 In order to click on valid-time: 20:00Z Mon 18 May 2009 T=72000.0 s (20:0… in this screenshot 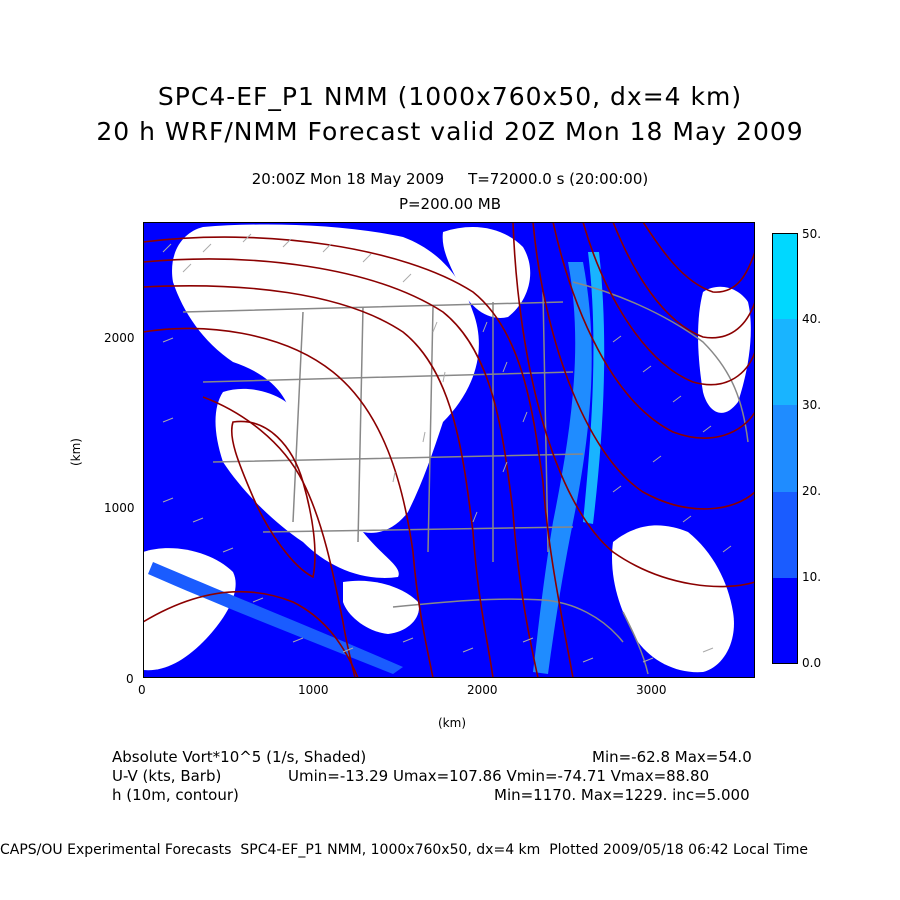, I will do `click(450, 179)`.